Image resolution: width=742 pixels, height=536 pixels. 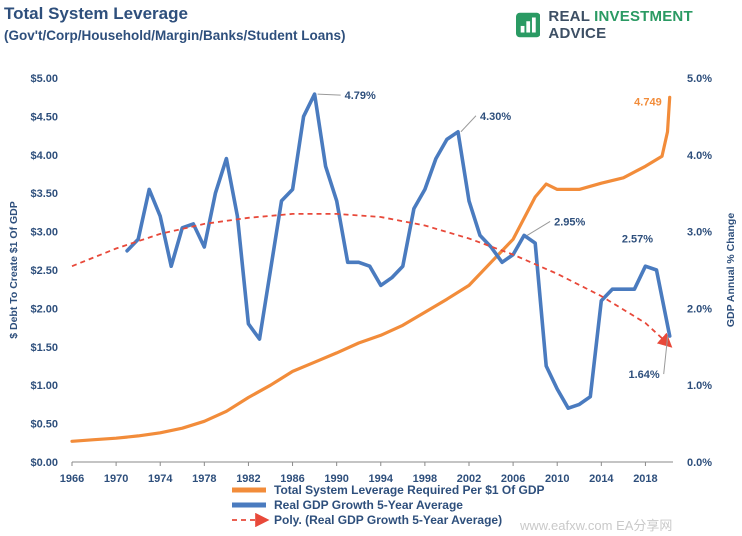 I want to click on logo-text-advice: ADVICE, so click(x=577, y=33).